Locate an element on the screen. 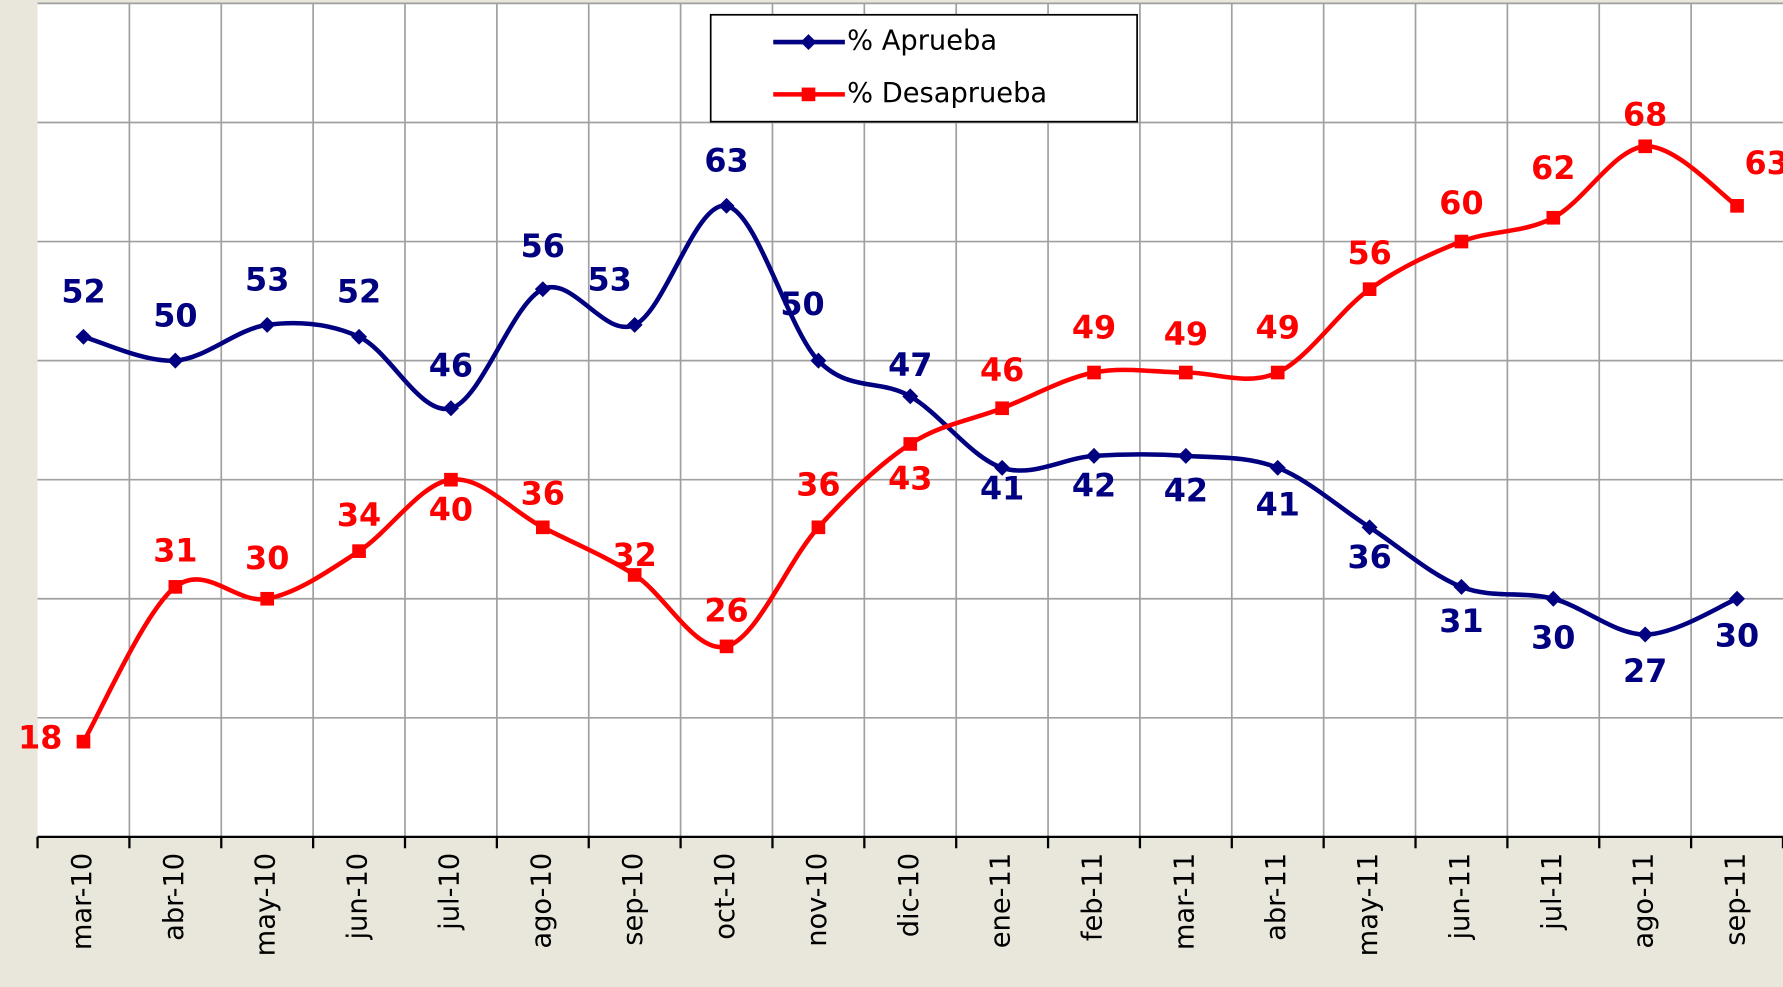 Image resolution: width=1783 pixels, height=987 pixels. x-tick-label: mar-11 is located at coordinates (1184, 901).